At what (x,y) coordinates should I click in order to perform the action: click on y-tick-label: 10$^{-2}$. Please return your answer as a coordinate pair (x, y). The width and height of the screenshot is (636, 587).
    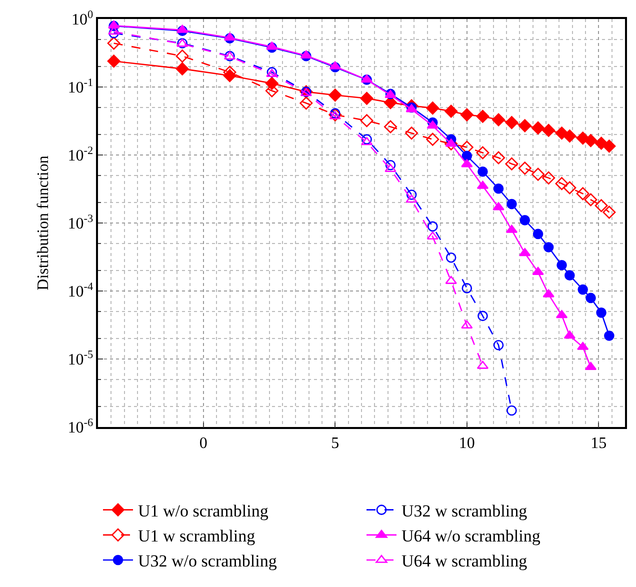
    Looking at the image, I should click on (81, 154).